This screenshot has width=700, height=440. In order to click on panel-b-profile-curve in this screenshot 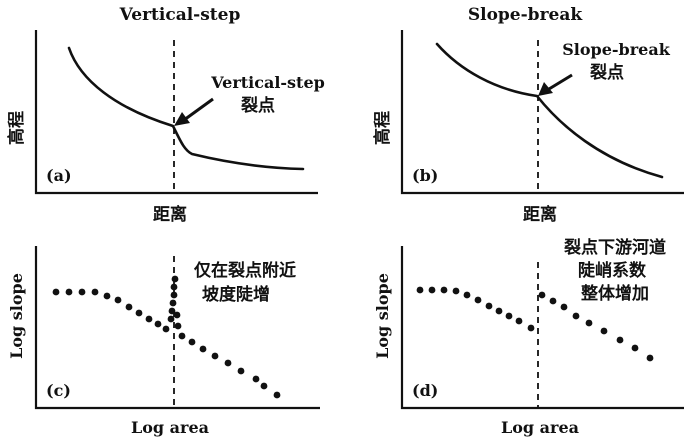, I will do `click(549, 110)`.